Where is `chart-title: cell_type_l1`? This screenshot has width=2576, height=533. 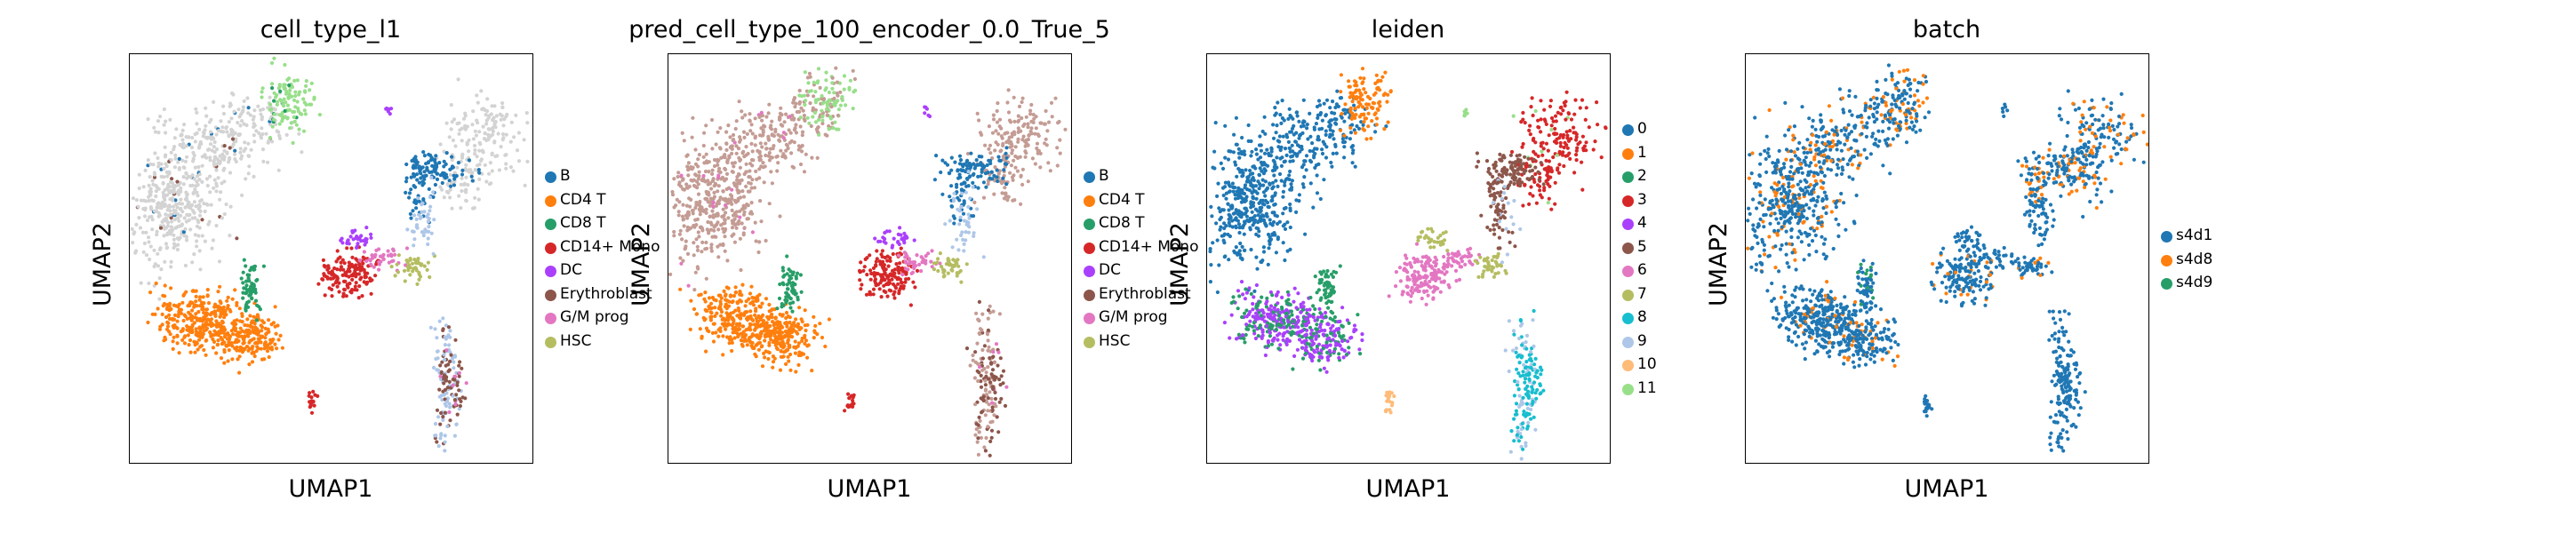 chart-title: cell_type_l1 is located at coordinates (331, 30).